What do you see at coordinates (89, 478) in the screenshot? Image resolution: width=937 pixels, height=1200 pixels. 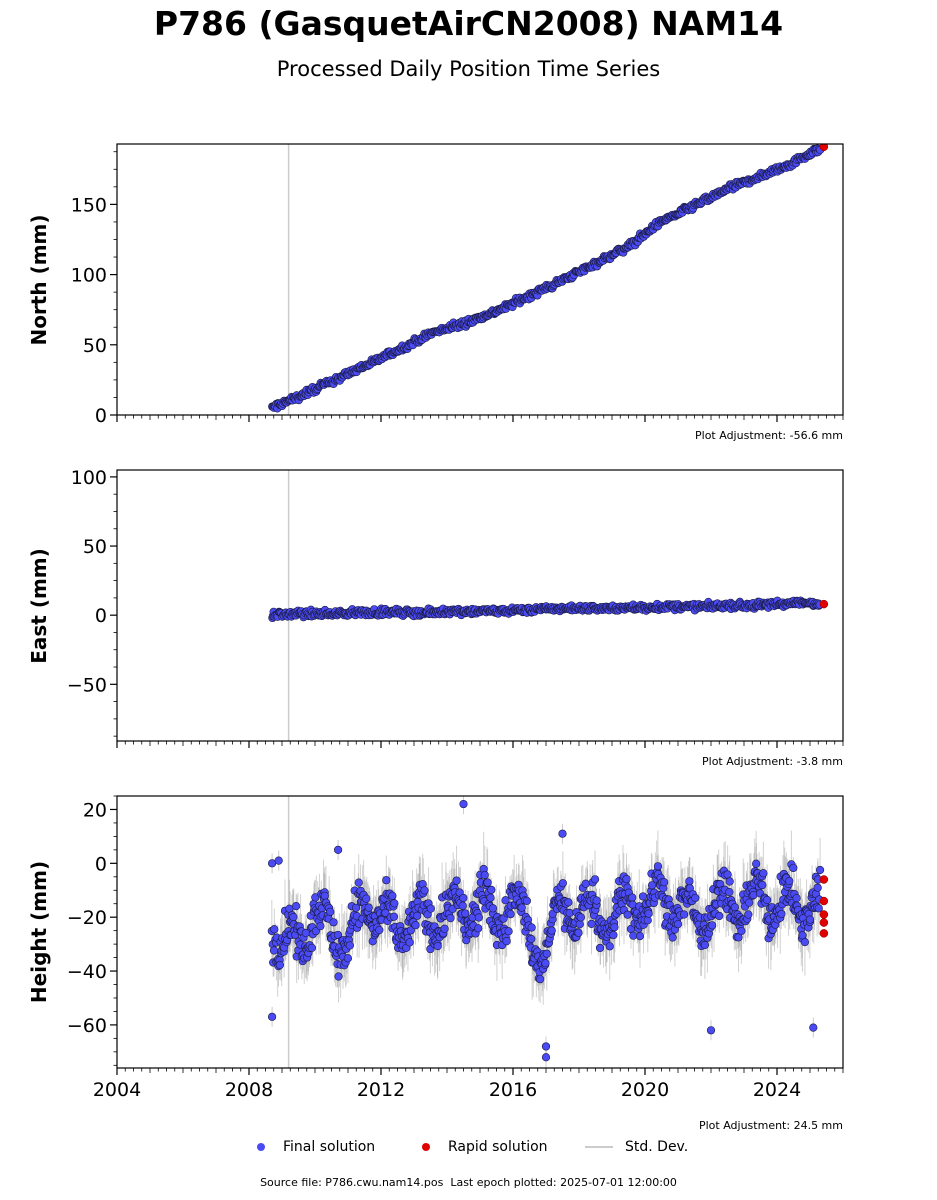 I see `y-tick-label: 100` at bounding box center [89, 478].